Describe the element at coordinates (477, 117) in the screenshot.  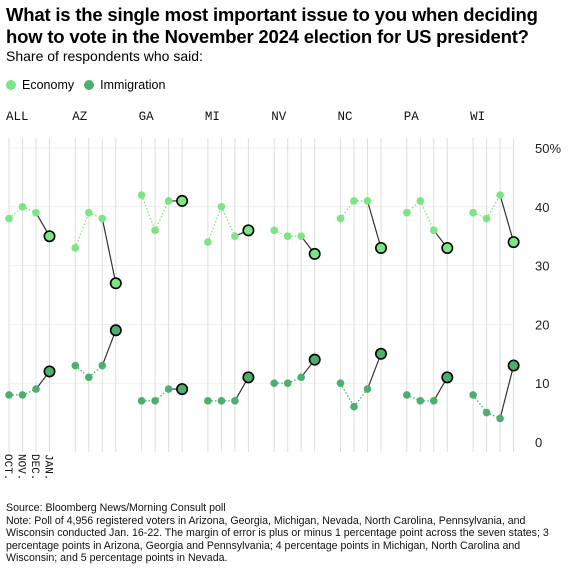
I see `panel-label: WI` at that location.